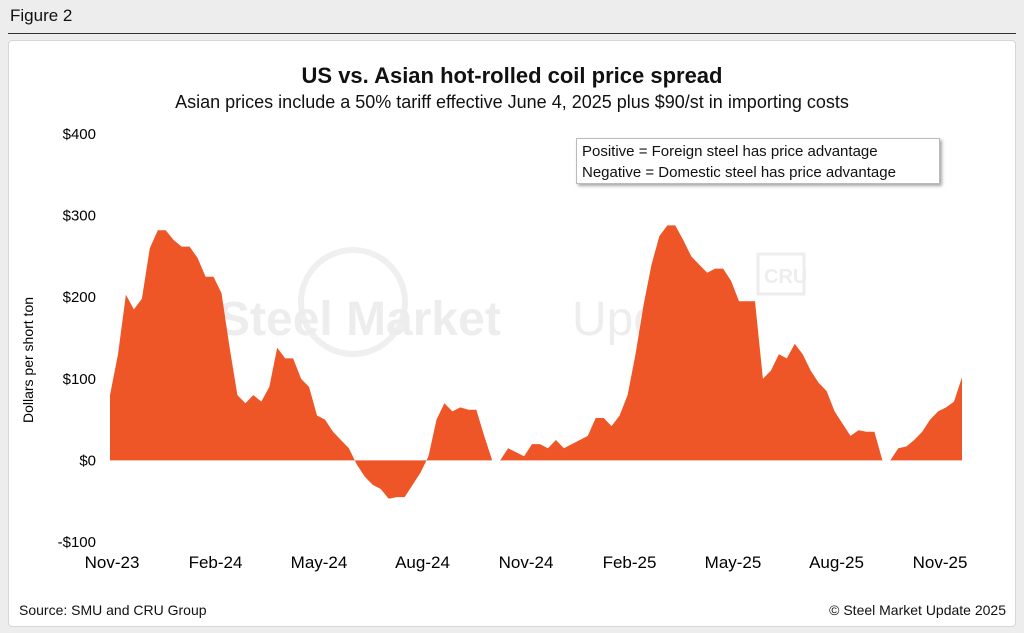 The height and width of the screenshot is (633, 1024). I want to click on x-tick-label: Aug-25, so click(836, 562).